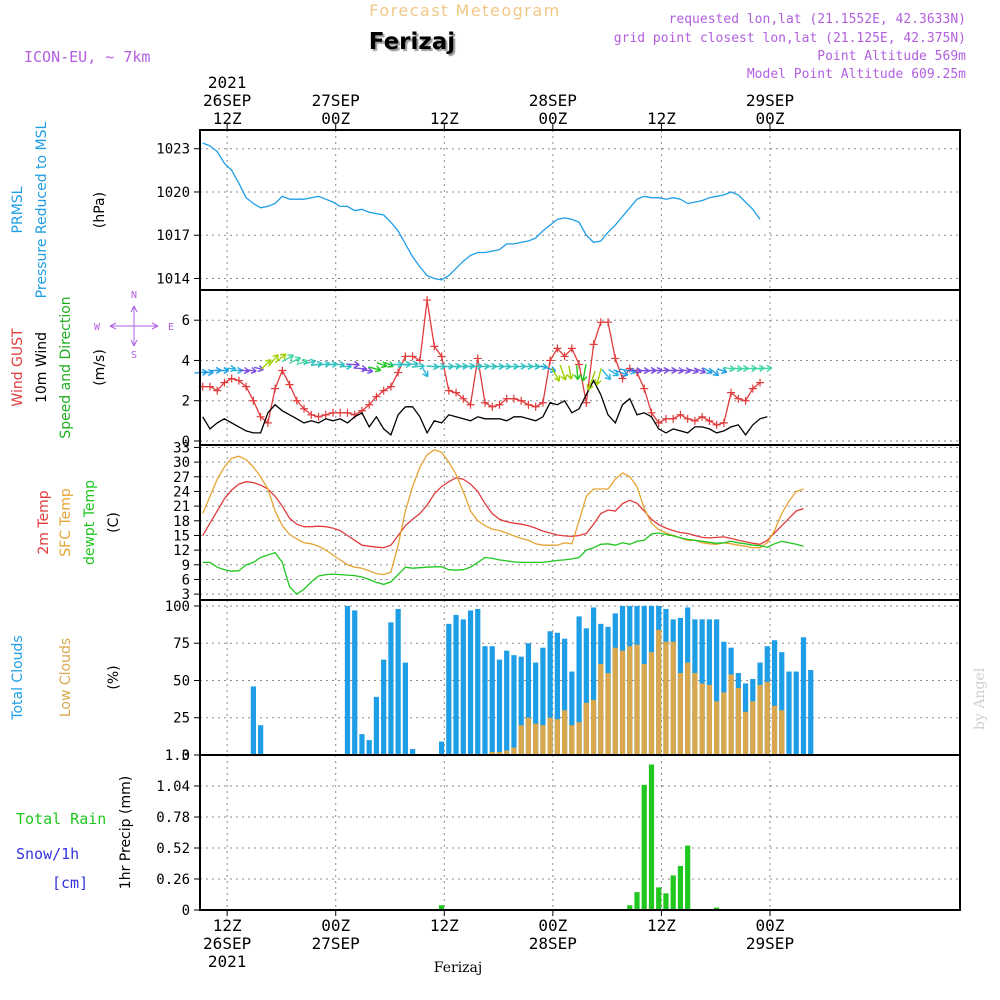  Describe the element at coordinates (70, 883) in the screenshot. I see `panel-label-precip-2: [cm]` at that location.